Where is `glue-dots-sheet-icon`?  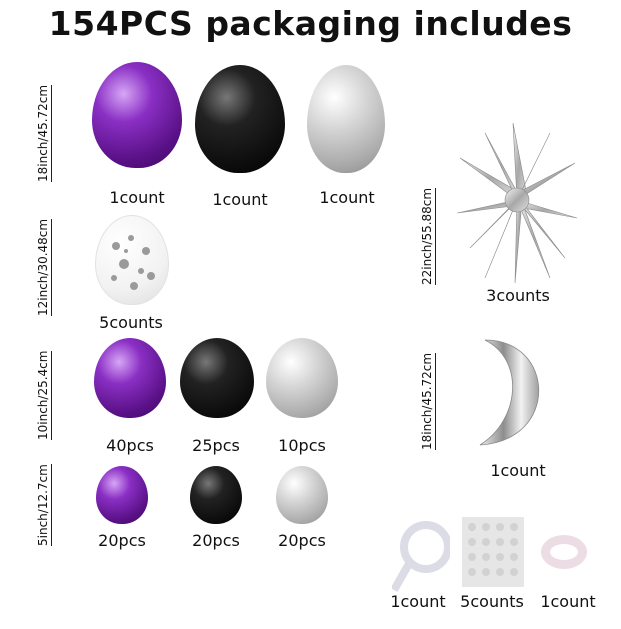 glue-dots-sheet-icon is located at coordinates (493, 552).